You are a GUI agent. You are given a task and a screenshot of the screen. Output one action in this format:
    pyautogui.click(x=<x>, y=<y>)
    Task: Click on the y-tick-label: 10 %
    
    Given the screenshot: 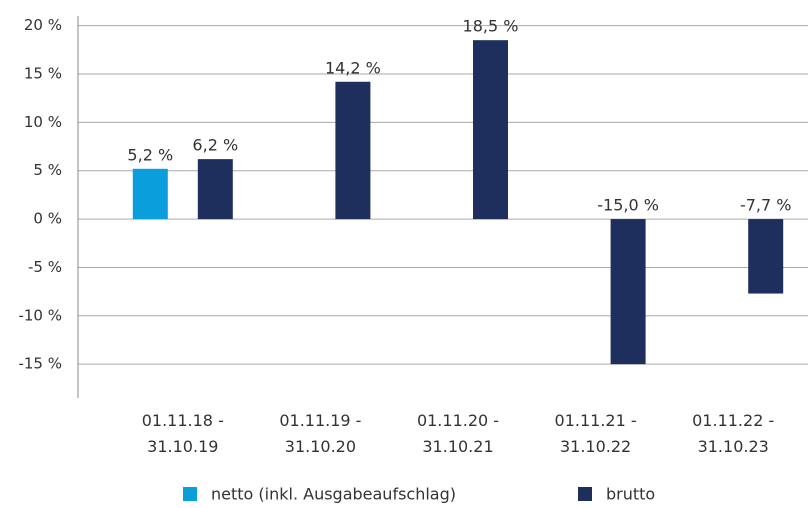 What is the action you would take?
    pyautogui.click(x=43, y=122)
    